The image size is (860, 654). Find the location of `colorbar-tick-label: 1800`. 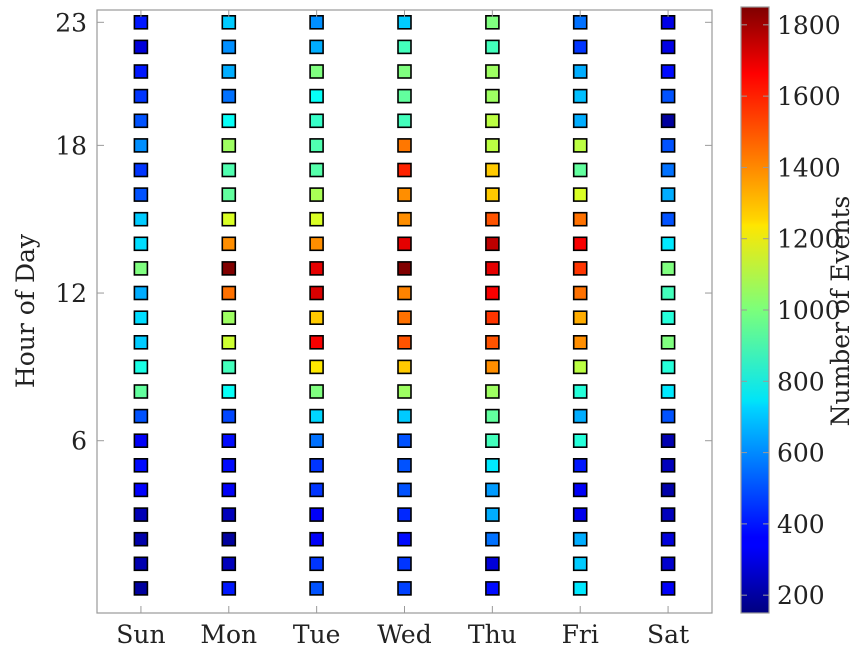

colorbar-tick-label: 1800 is located at coordinates (809, 25).